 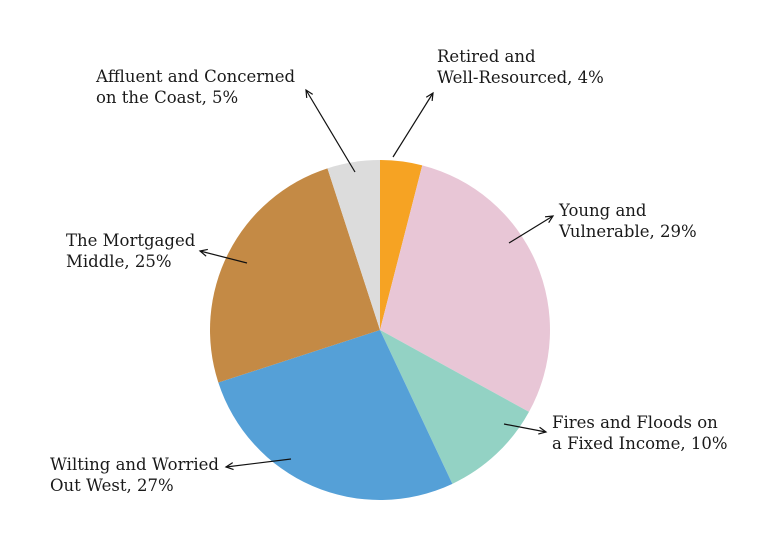 I want to click on leader-retired-and-well-resourced, so click(x=413, y=124).